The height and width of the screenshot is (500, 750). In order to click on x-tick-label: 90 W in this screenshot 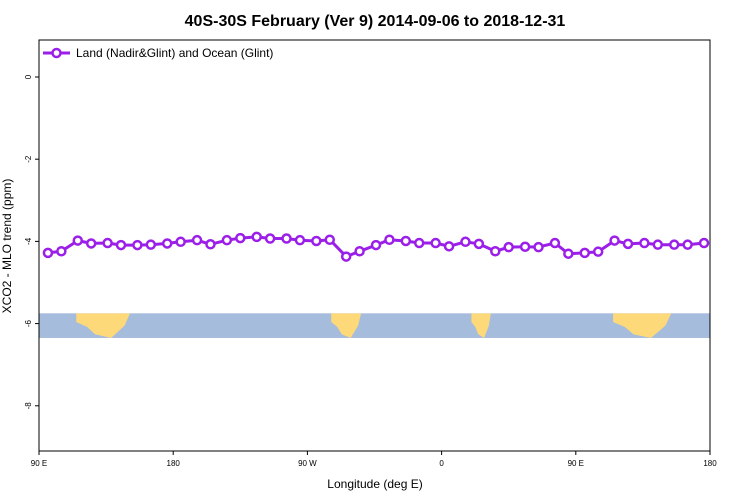, I will do `click(307, 463)`.